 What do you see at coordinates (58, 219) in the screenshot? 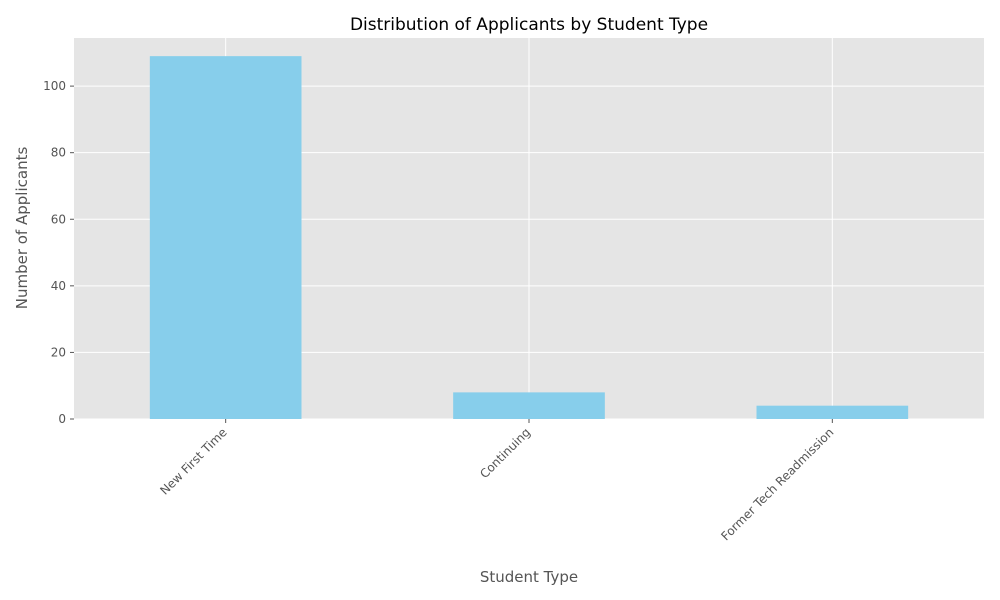
I see `y-tick-label: 60` at bounding box center [58, 219].